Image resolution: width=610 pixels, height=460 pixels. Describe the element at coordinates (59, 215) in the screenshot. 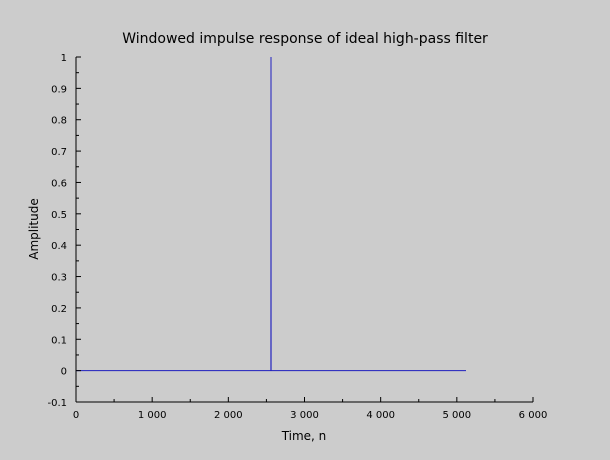

I see `y-tick-label: 0.5` at that location.